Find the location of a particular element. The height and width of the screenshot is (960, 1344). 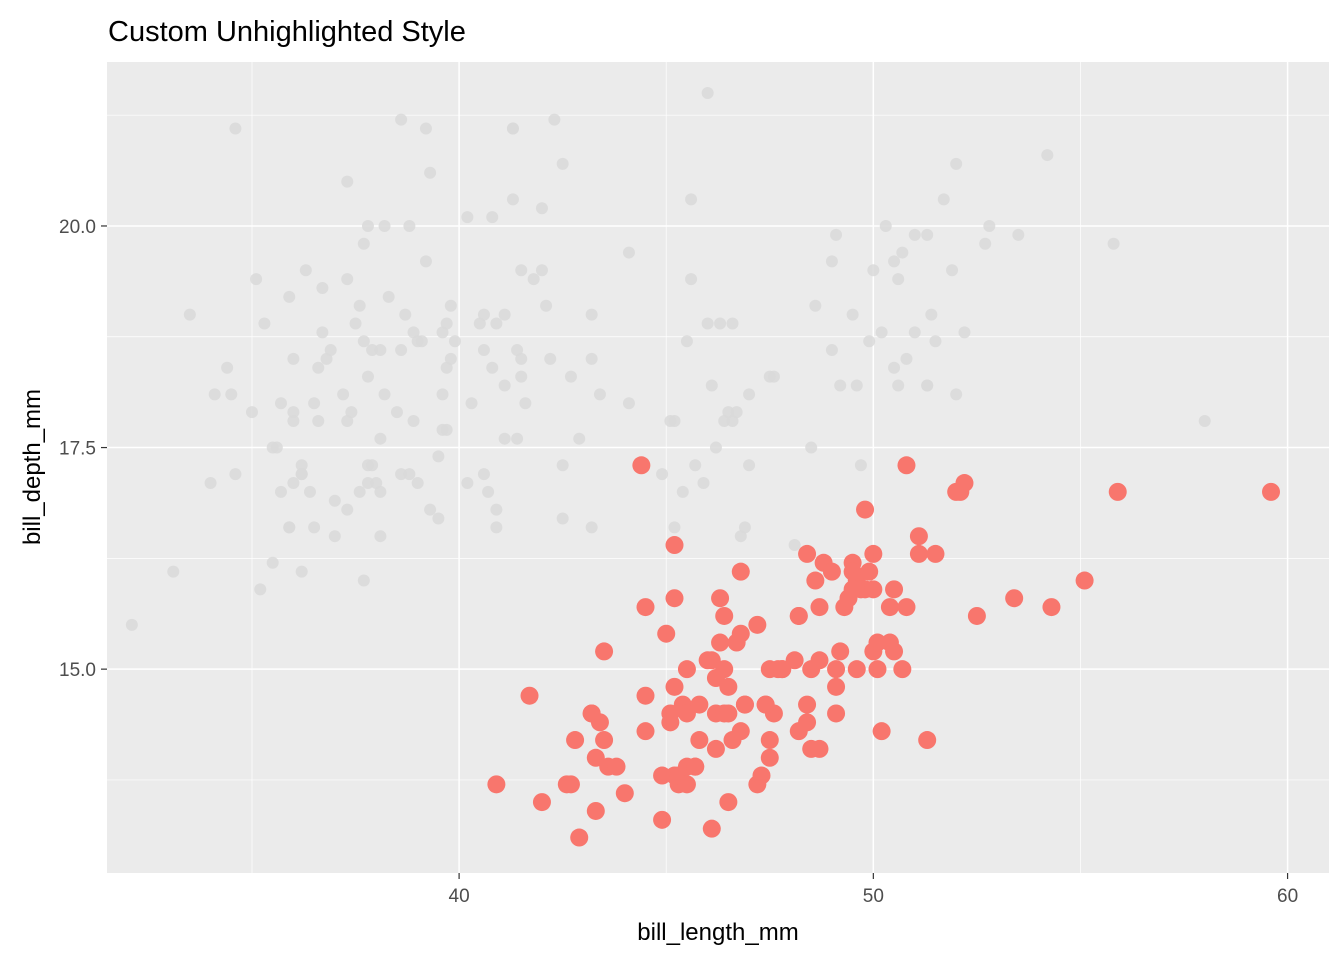

y-axis-title: bill_depth_mm is located at coordinates (32, 467).